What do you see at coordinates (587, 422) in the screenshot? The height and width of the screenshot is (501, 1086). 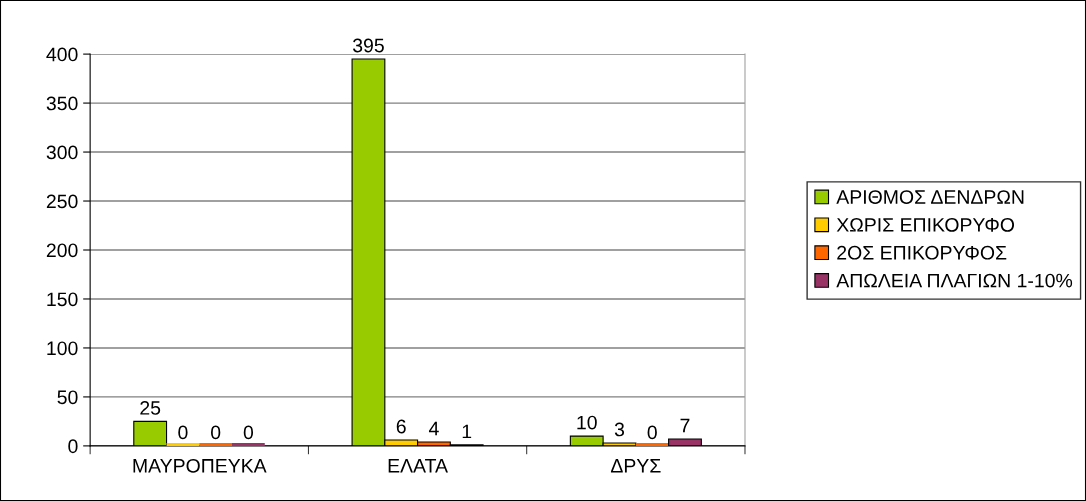 I see `data-label: 10` at bounding box center [587, 422].